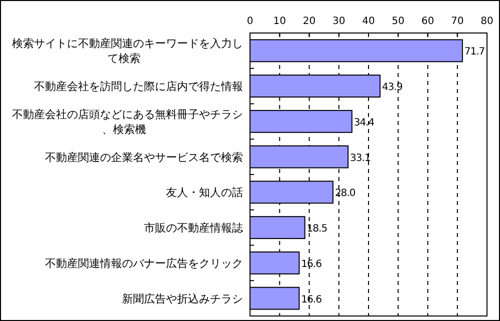 This screenshot has height=321, width=500. I want to click on x-tick-label: 80, so click(487, 21).